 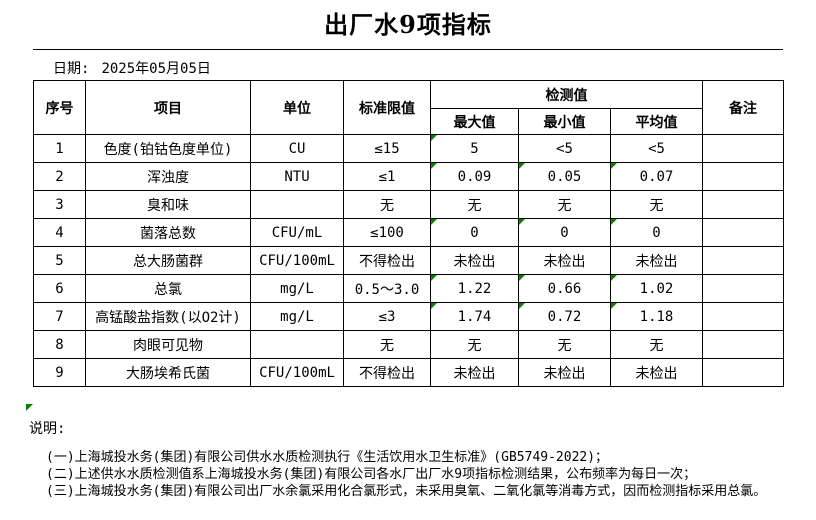 I want to click on cell-unit: NTU, so click(x=297, y=176).